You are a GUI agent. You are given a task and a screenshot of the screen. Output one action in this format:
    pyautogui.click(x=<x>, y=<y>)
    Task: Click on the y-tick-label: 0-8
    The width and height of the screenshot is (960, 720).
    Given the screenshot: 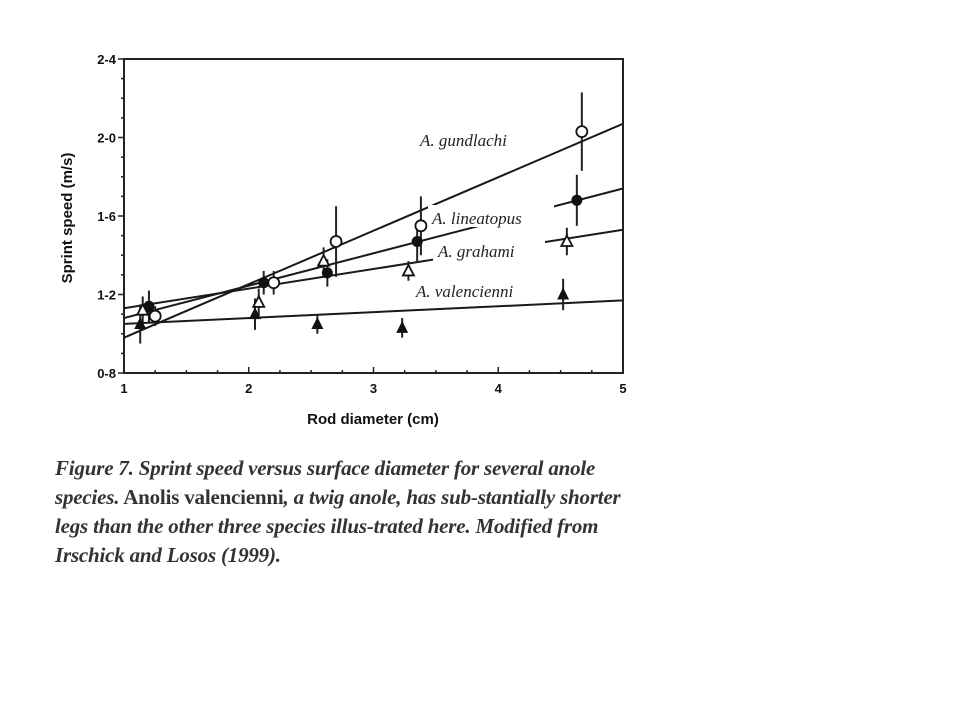 What is the action you would take?
    pyautogui.click(x=106, y=373)
    